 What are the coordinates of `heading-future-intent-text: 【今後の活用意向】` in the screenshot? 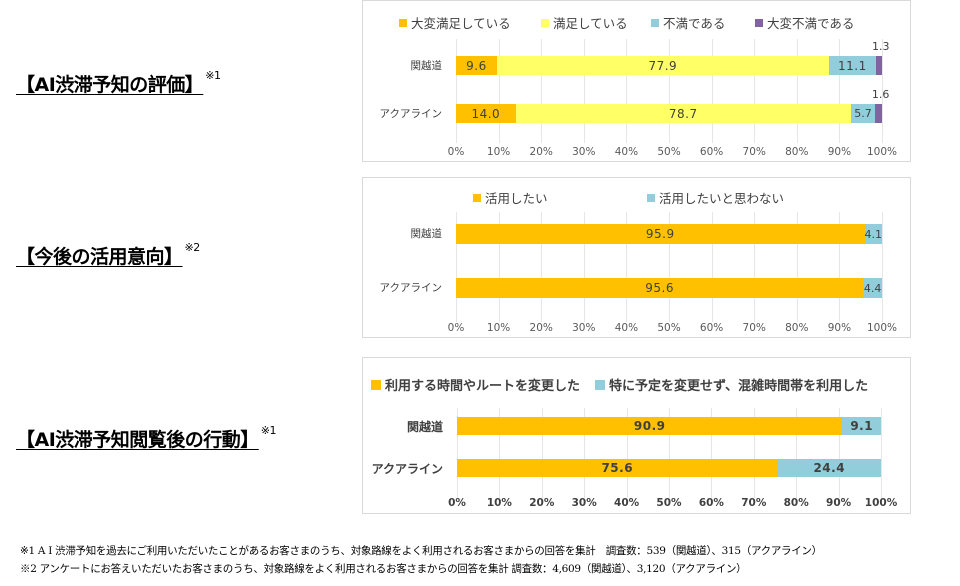 It's located at (99, 257).